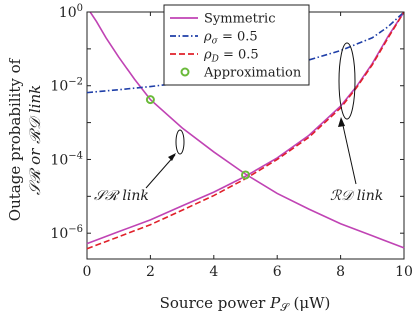 The width and height of the screenshot is (415, 322). I want to click on legend-label: ρD = 0.5, so click(231, 56).